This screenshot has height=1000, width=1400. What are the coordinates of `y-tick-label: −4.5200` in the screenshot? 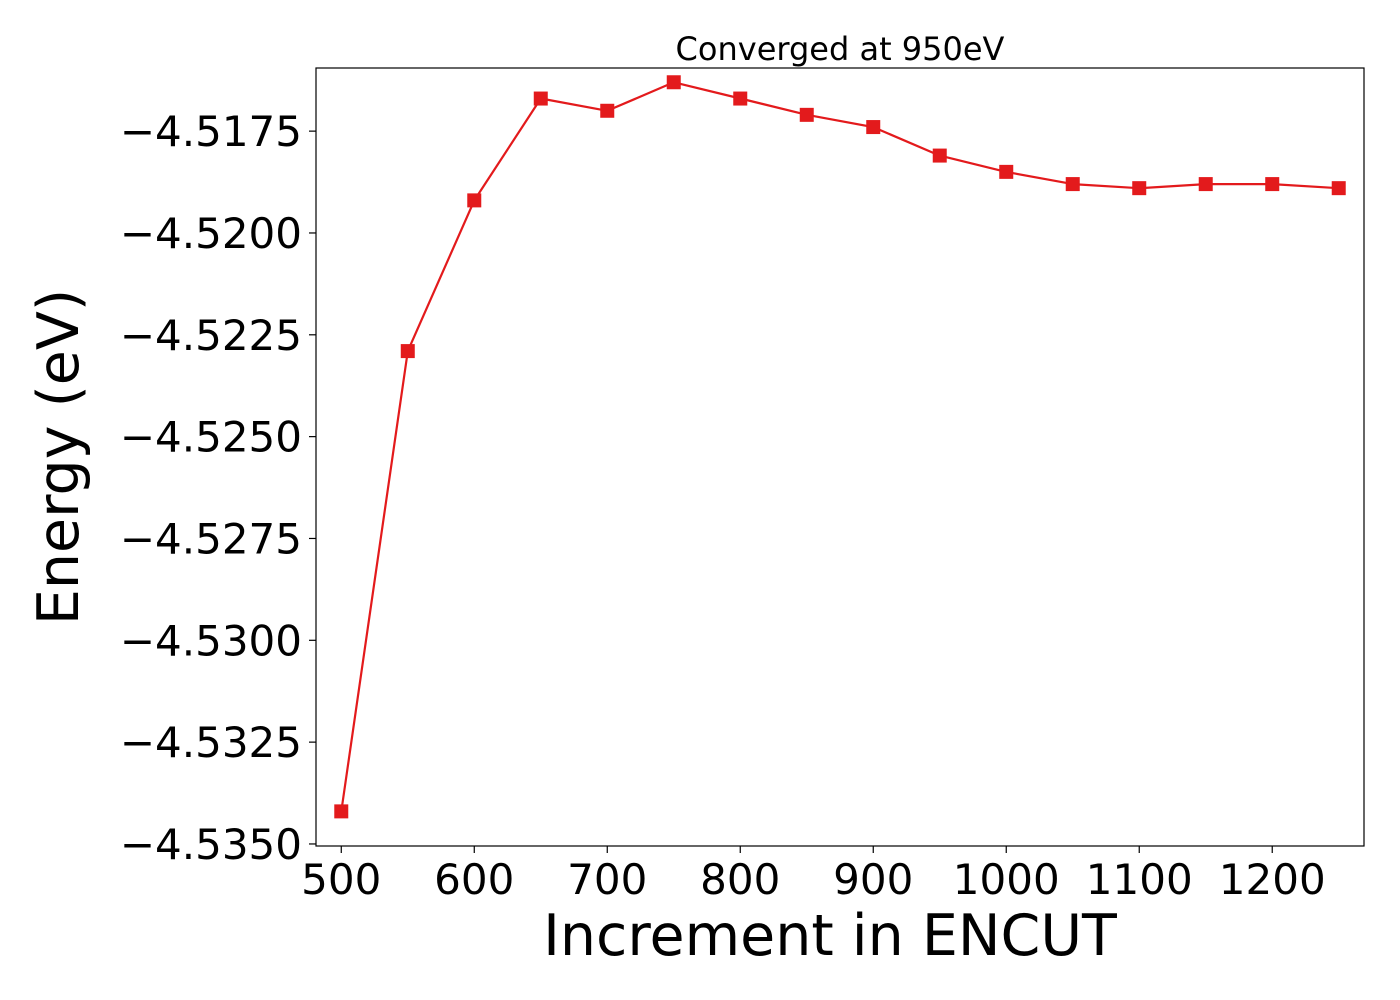 It's located at (211, 233).